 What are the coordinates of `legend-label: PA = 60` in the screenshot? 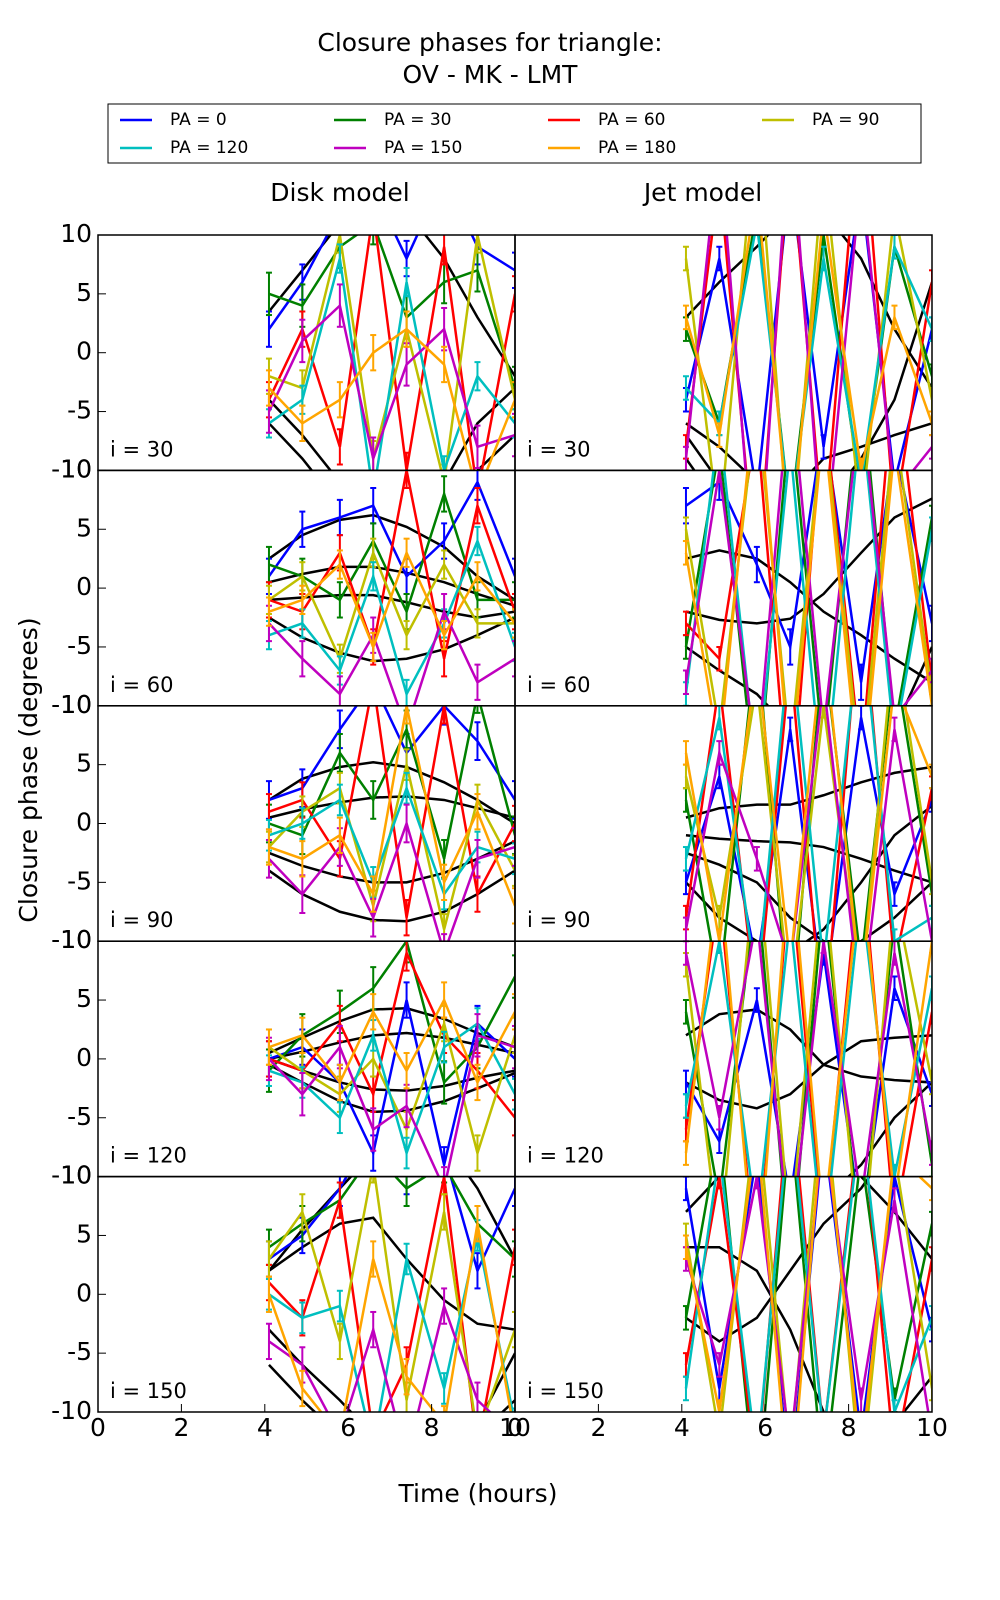 It's located at (631, 120).